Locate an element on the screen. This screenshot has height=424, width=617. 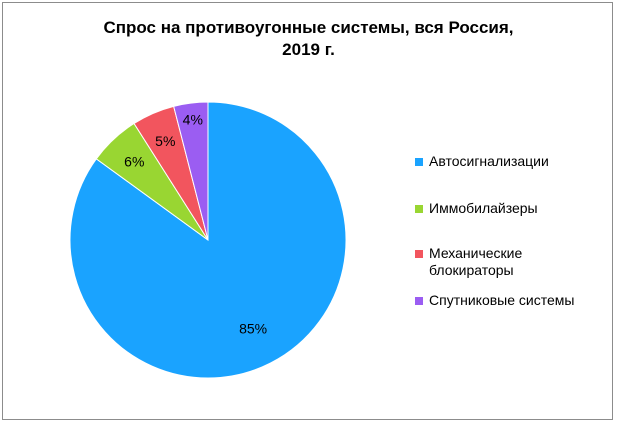
legend-label-immobilayzery: Иммобилайзеры is located at coordinates (483, 208).